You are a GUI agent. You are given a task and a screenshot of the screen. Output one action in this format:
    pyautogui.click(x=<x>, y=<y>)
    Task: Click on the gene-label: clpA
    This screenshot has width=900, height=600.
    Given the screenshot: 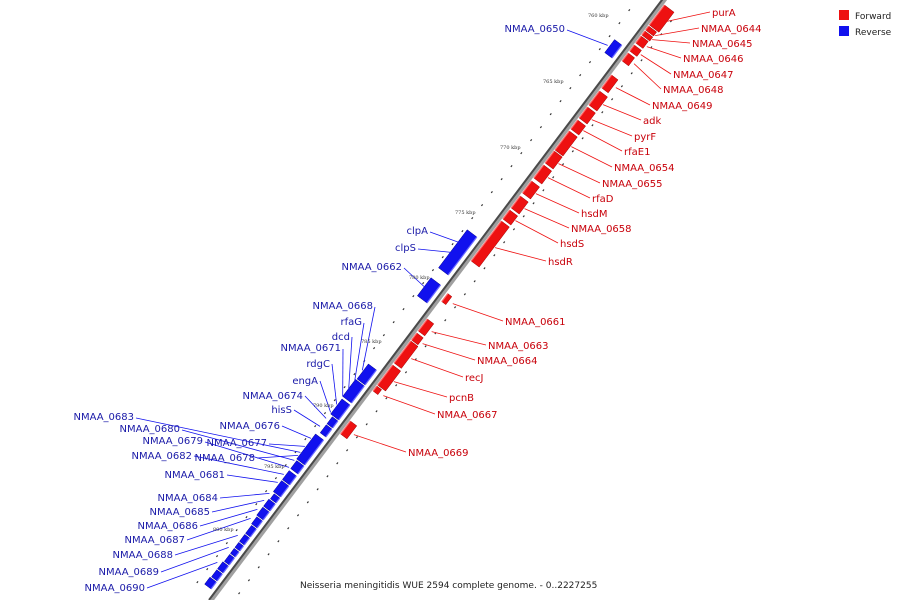 What is the action you would take?
    pyautogui.click(x=418, y=231)
    